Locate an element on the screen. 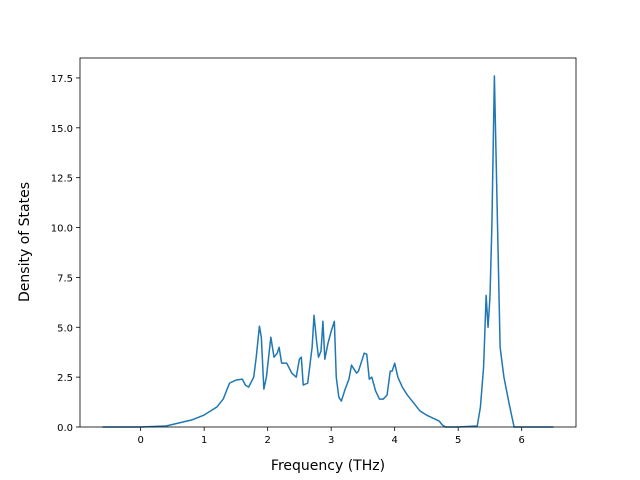  x-tick-label: 6 is located at coordinates (522, 440).